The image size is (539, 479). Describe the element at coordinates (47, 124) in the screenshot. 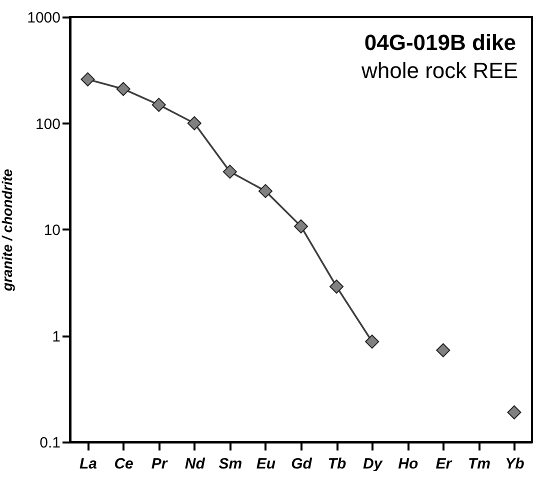

I see `y-tick-label: 100` at that location.